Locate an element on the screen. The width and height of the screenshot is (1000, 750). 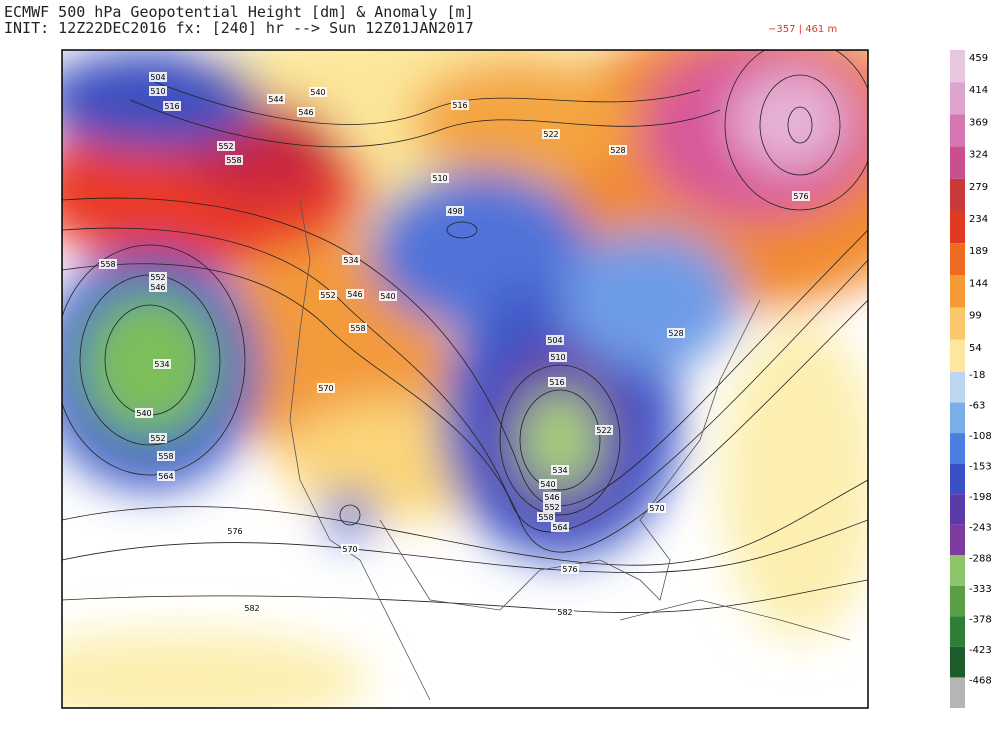
colorbar-label: 54 is located at coordinates (975, 348).